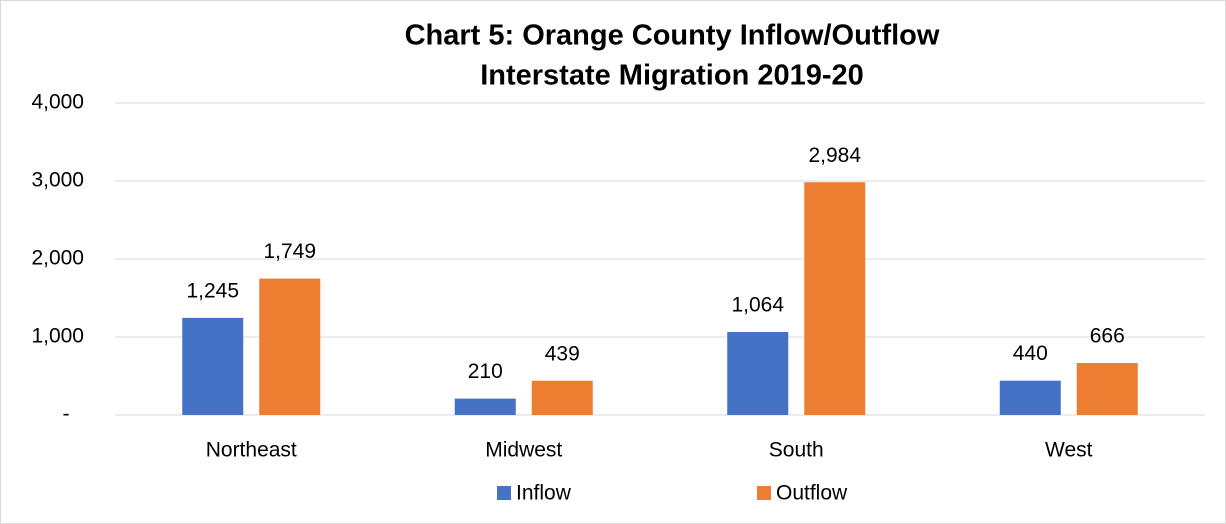 Image resolution: width=1226 pixels, height=524 pixels. Describe the element at coordinates (57, 336) in the screenshot. I see `y-tick-label: 1,000` at that location.